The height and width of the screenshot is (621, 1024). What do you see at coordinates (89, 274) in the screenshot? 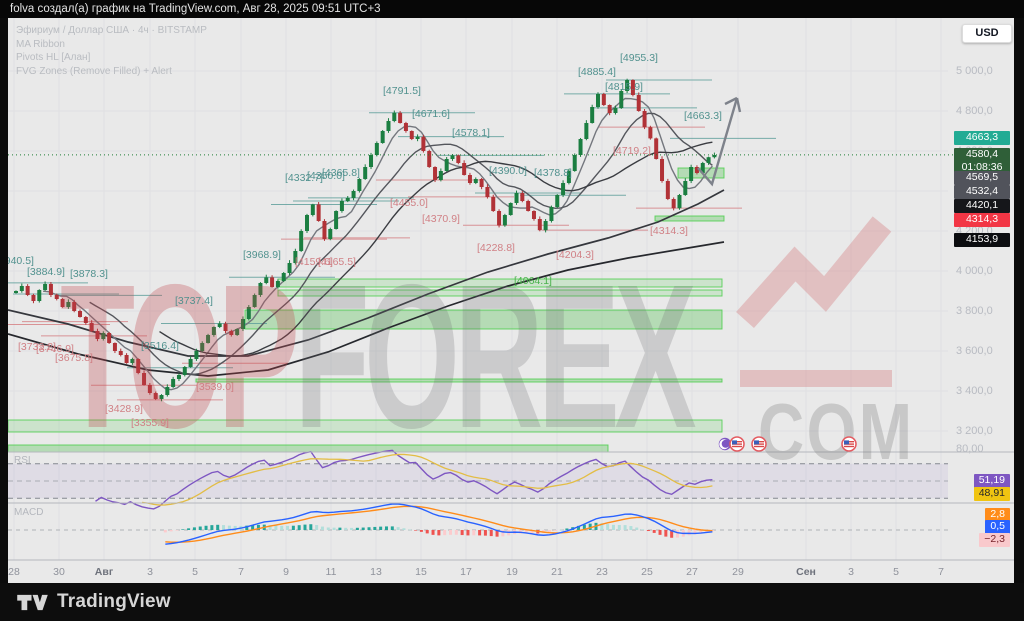
I see `pivot-label: [3878.3]` at bounding box center [89, 274].